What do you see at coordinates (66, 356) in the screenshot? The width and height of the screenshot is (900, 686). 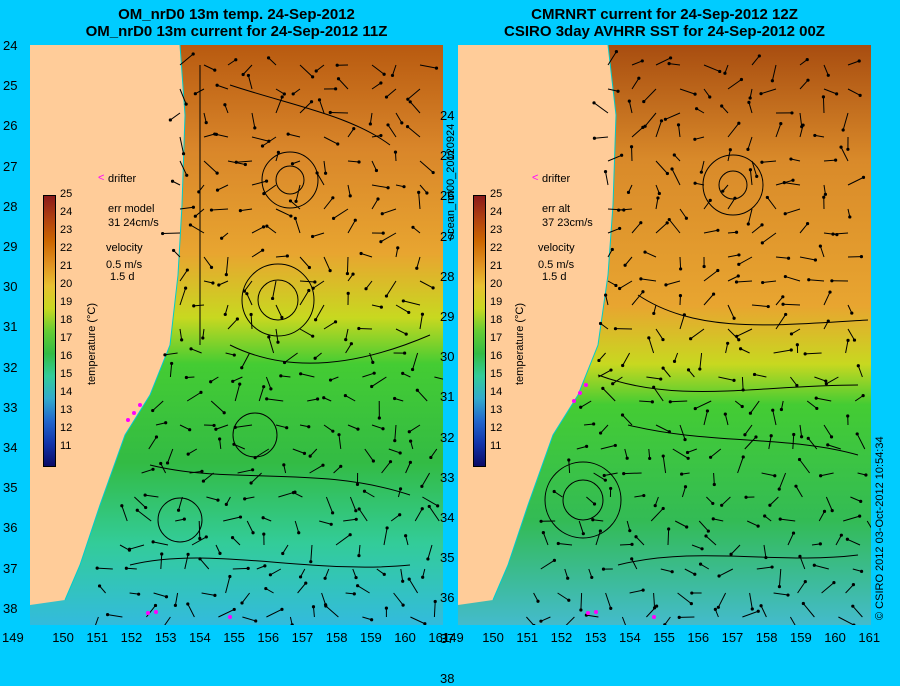 I see `cbticksL-tick: 16` at bounding box center [66, 356].